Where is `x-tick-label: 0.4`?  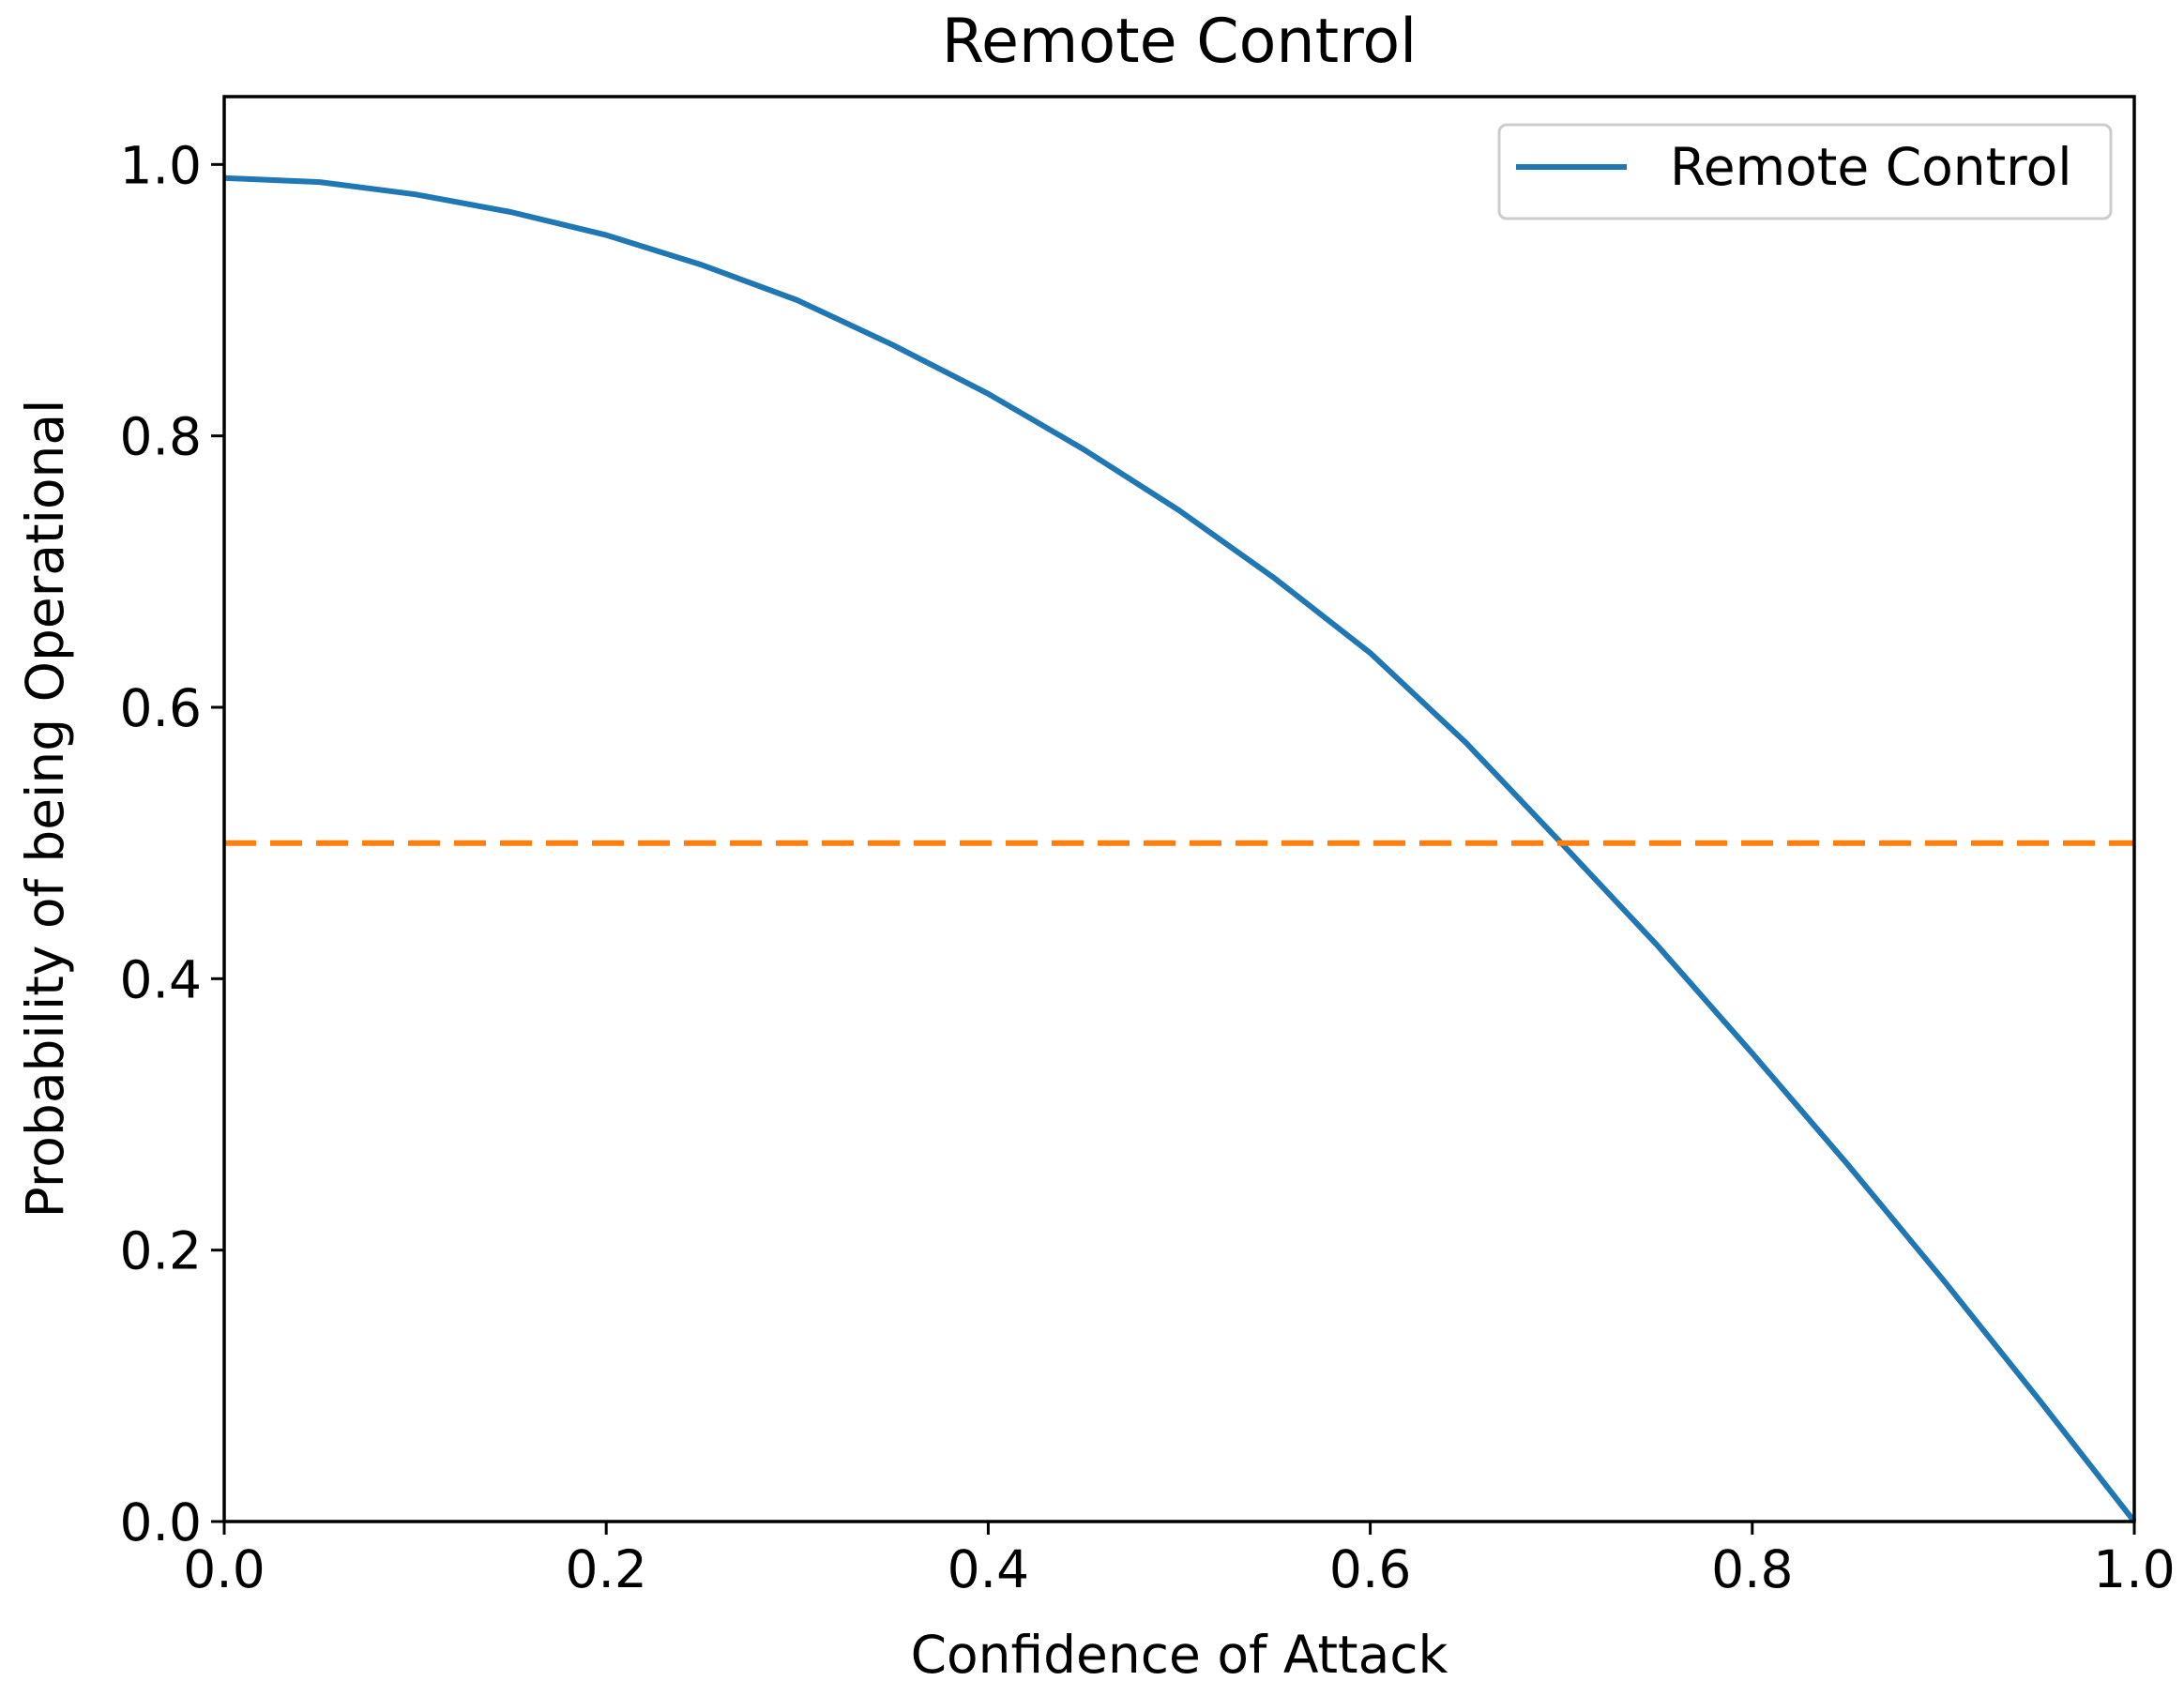
x-tick-label: 0.4 is located at coordinates (988, 1569).